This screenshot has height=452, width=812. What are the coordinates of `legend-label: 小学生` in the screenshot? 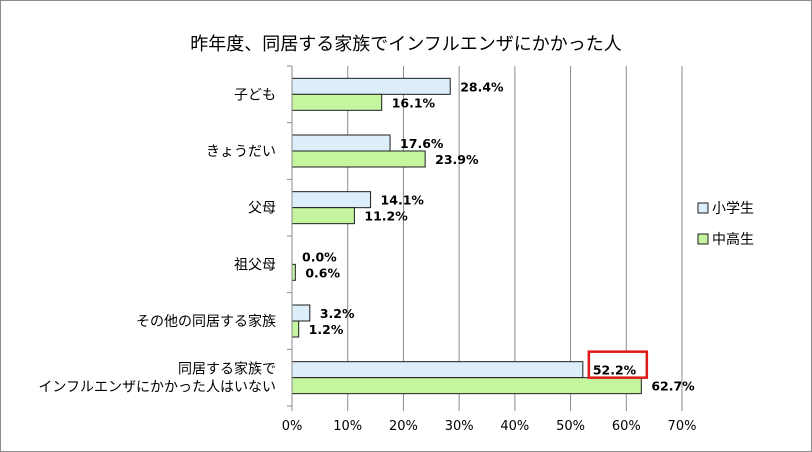 It's located at (733, 209).